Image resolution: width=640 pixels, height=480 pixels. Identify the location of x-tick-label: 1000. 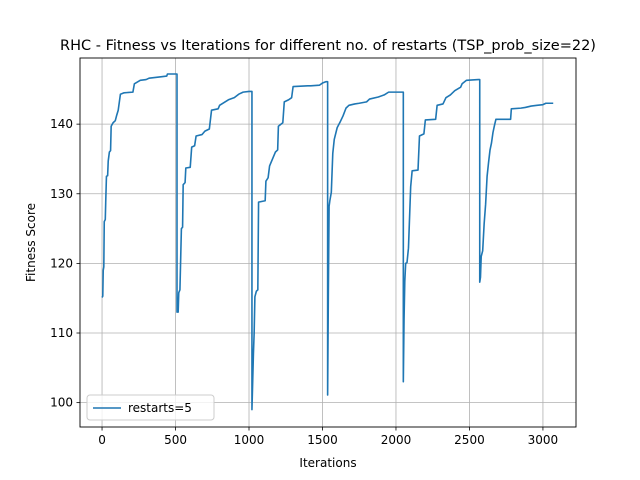
(249, 440).